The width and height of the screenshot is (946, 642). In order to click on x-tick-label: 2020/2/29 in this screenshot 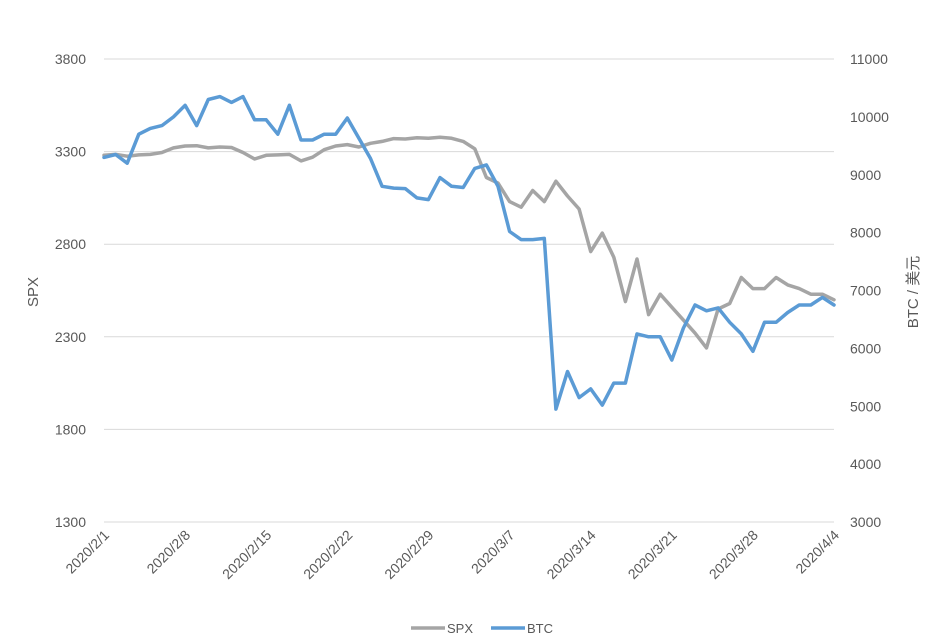, I will do `click(409, 555)`.